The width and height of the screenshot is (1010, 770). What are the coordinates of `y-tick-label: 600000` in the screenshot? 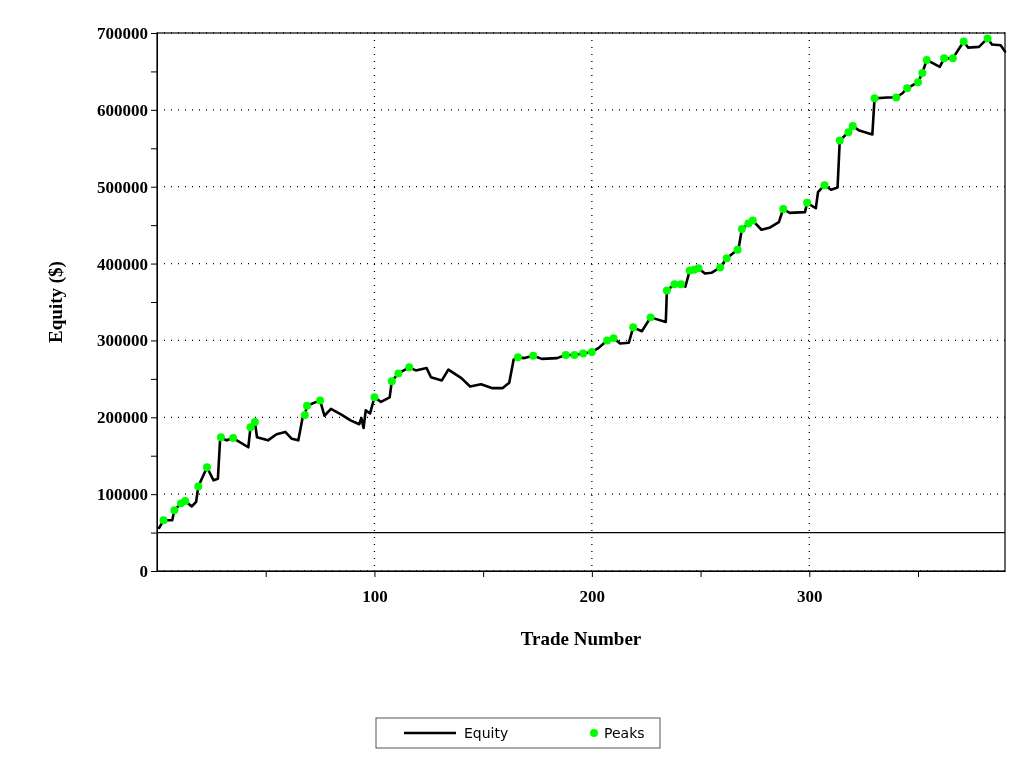 It's located at (122, 110).